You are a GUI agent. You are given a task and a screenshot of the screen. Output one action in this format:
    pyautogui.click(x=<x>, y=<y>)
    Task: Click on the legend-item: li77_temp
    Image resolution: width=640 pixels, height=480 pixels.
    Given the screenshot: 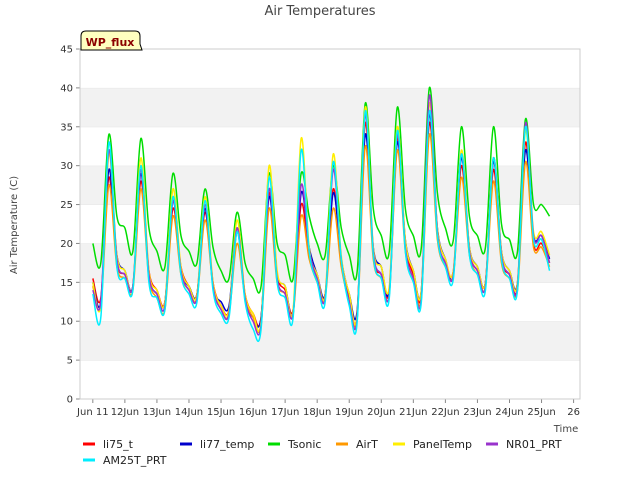 What is the action you would take?
    pyautogui.click(x=217, y=444)
    